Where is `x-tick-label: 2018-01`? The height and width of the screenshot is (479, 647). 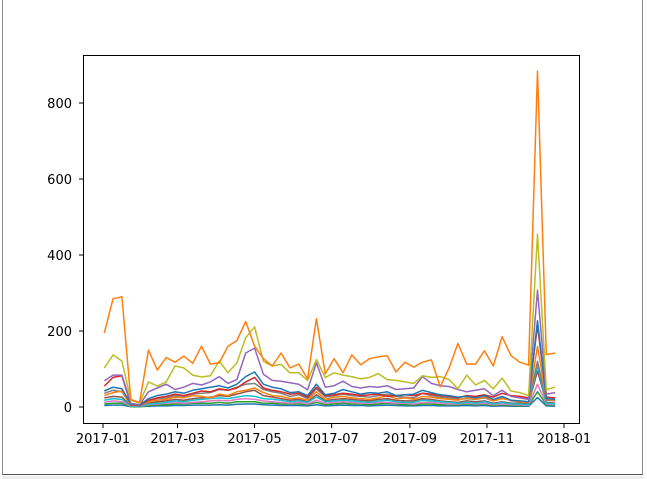 x-tick-label: 2018-01 is located at coordinates (564, 439).